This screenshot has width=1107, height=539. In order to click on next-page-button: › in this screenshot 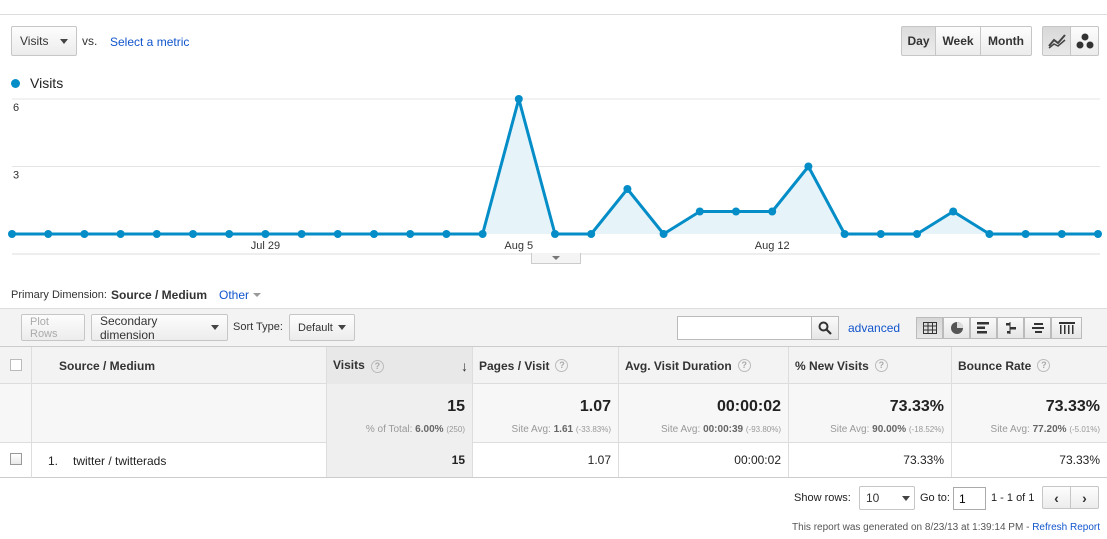, I will do `click(1084, 497)`.